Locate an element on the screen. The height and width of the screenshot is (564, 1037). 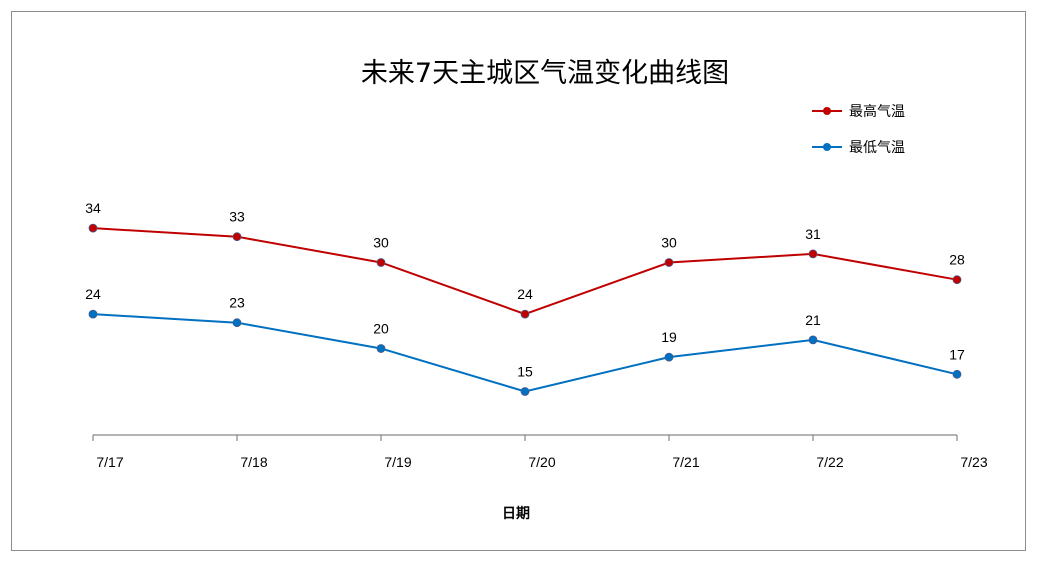
chart-title: 未来7天主城区气温变化曲线图 is located at coordinates (545, 73).